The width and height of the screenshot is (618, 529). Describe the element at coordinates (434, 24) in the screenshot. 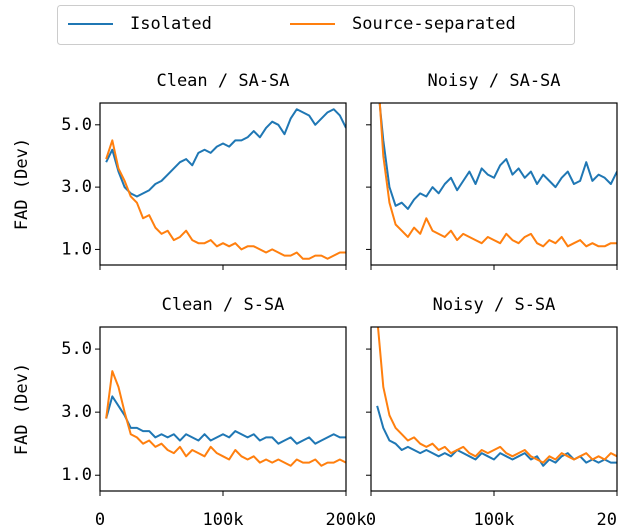

I see `legend-label: Source-separated` at that location.